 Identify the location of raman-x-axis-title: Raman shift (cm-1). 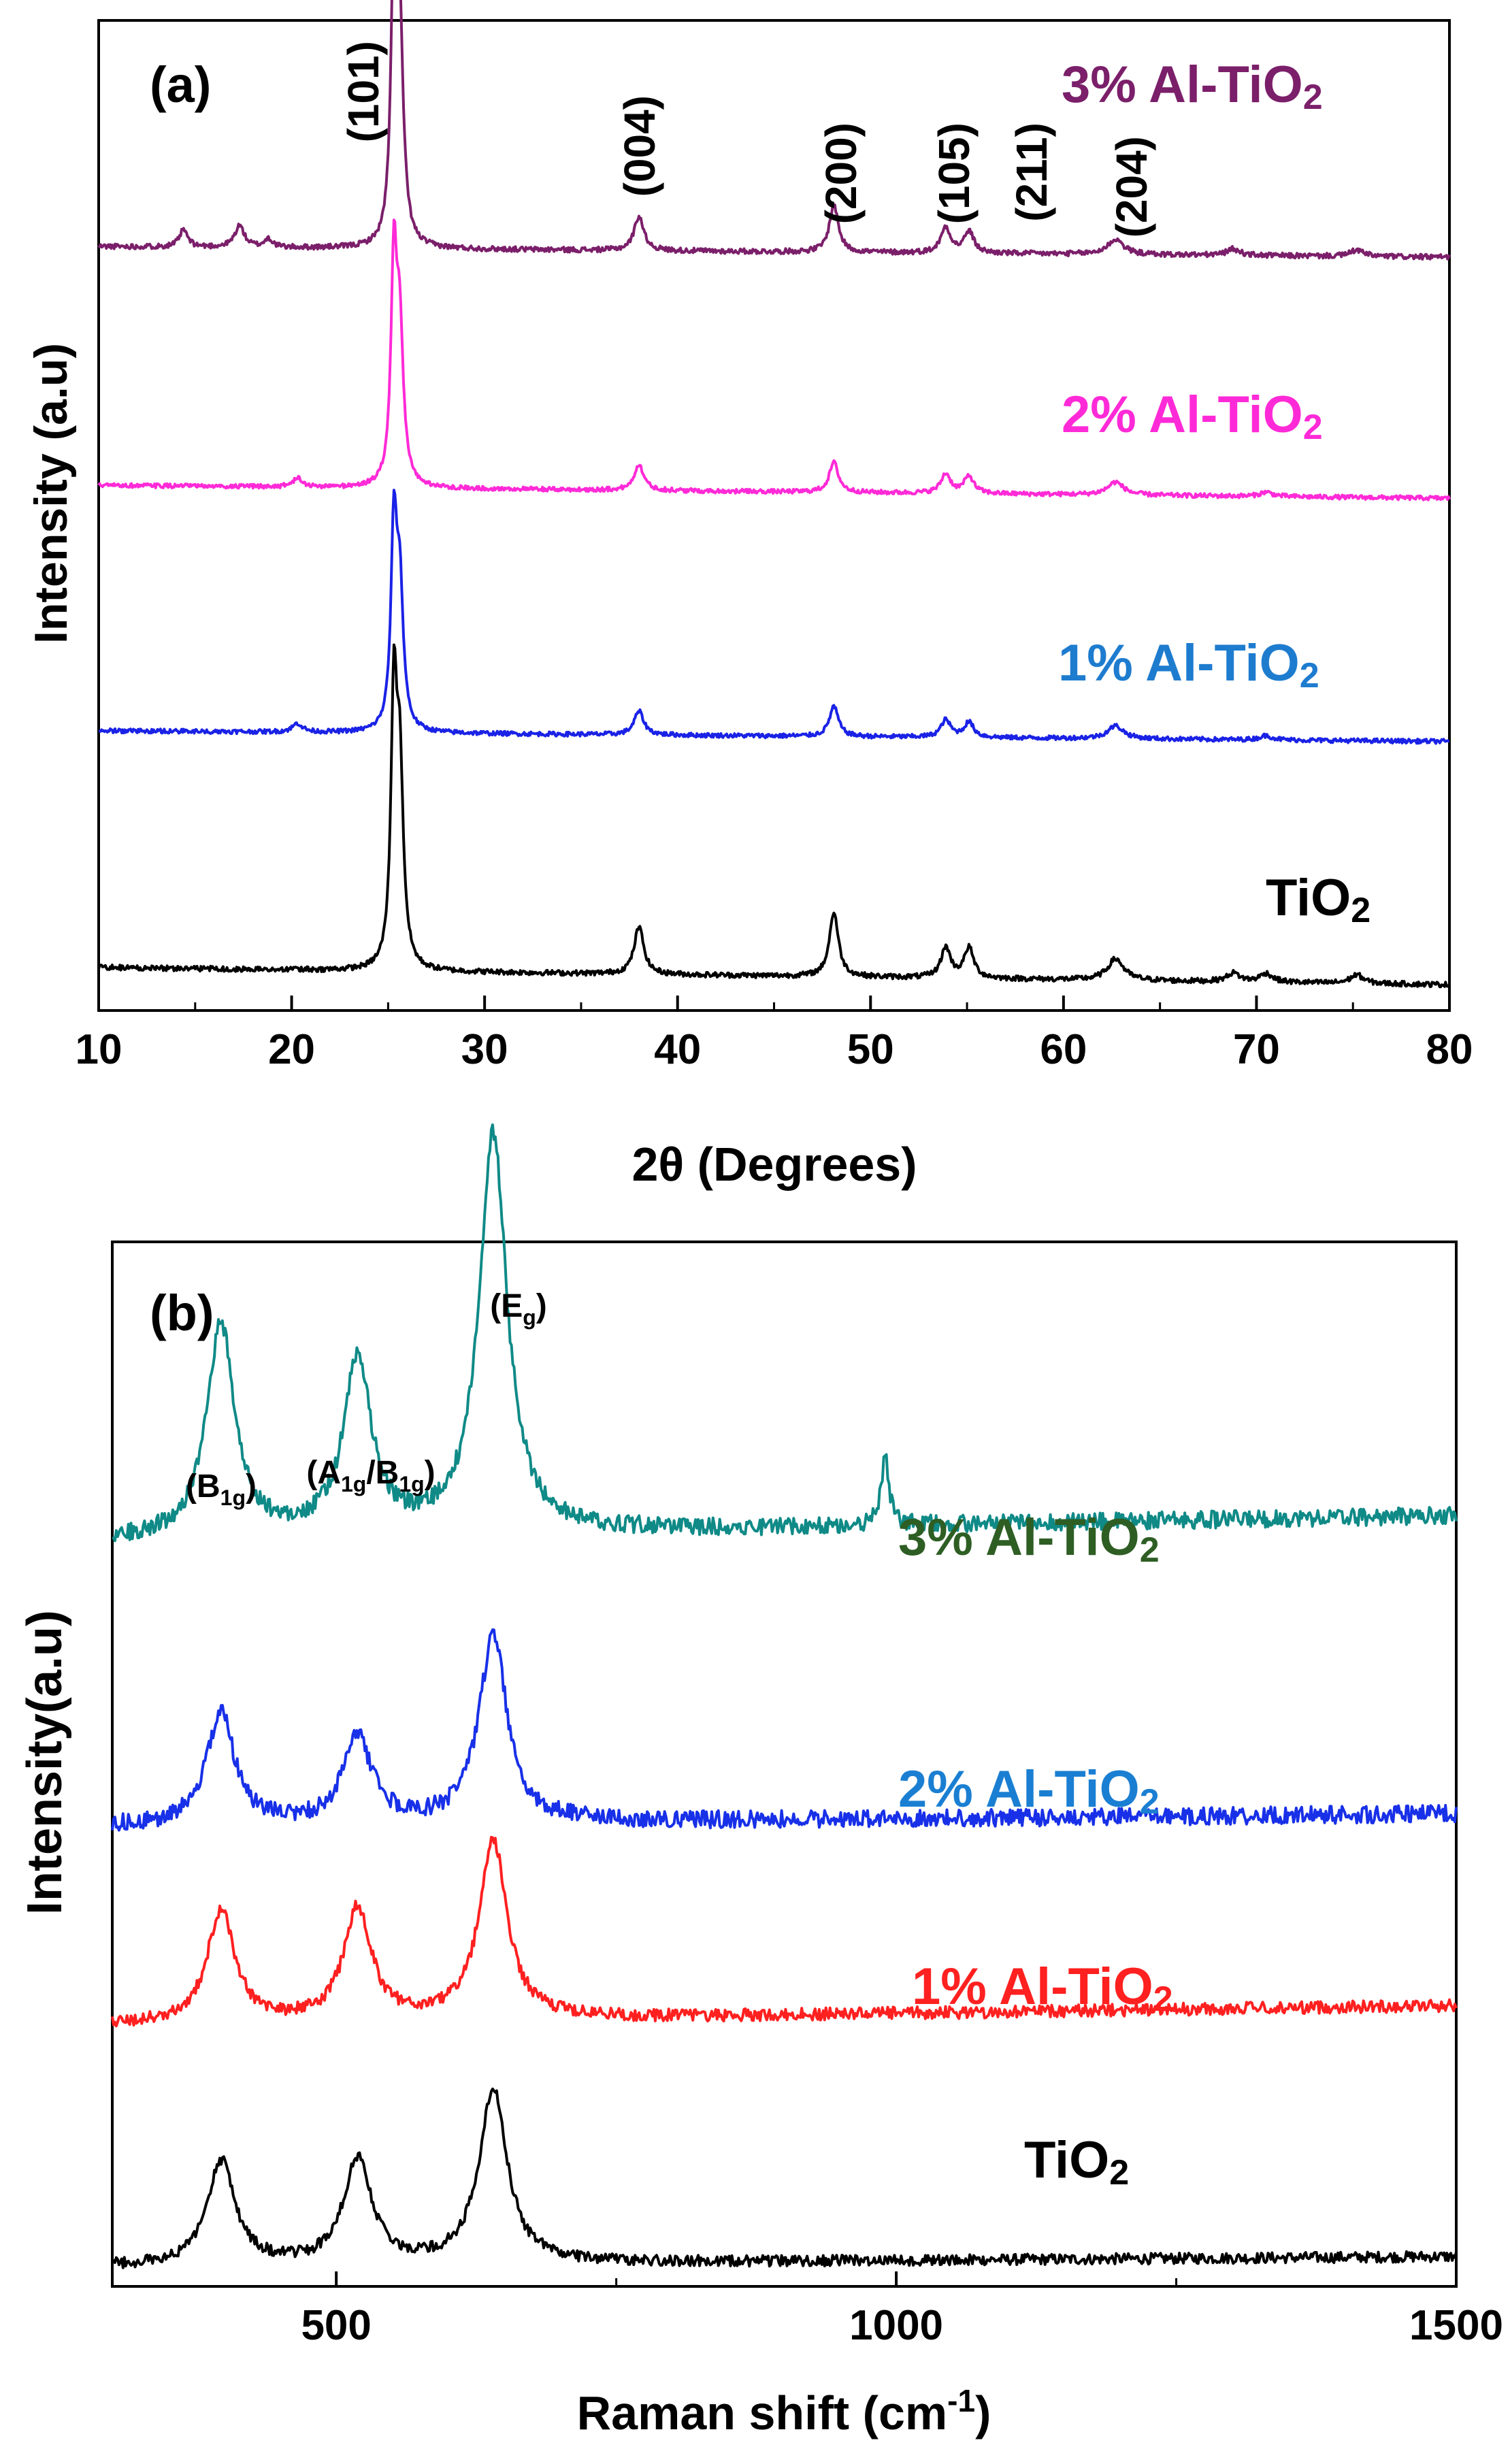
(784, 2411).